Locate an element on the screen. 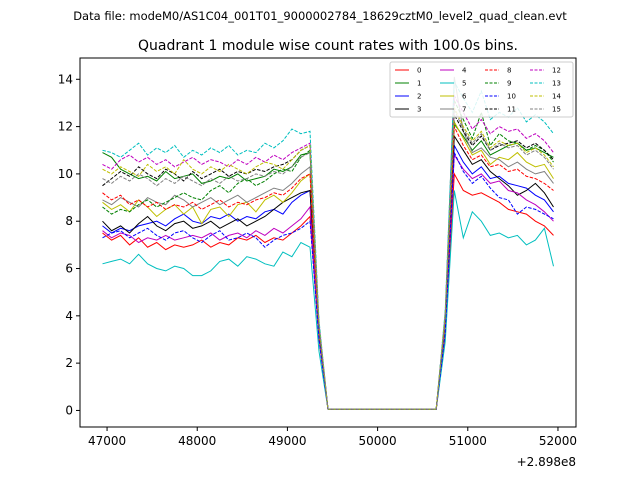 The width and height of the screenshot is (640, 480). x-offset-label: +2.898e8 is located at coordinates (546, 462).